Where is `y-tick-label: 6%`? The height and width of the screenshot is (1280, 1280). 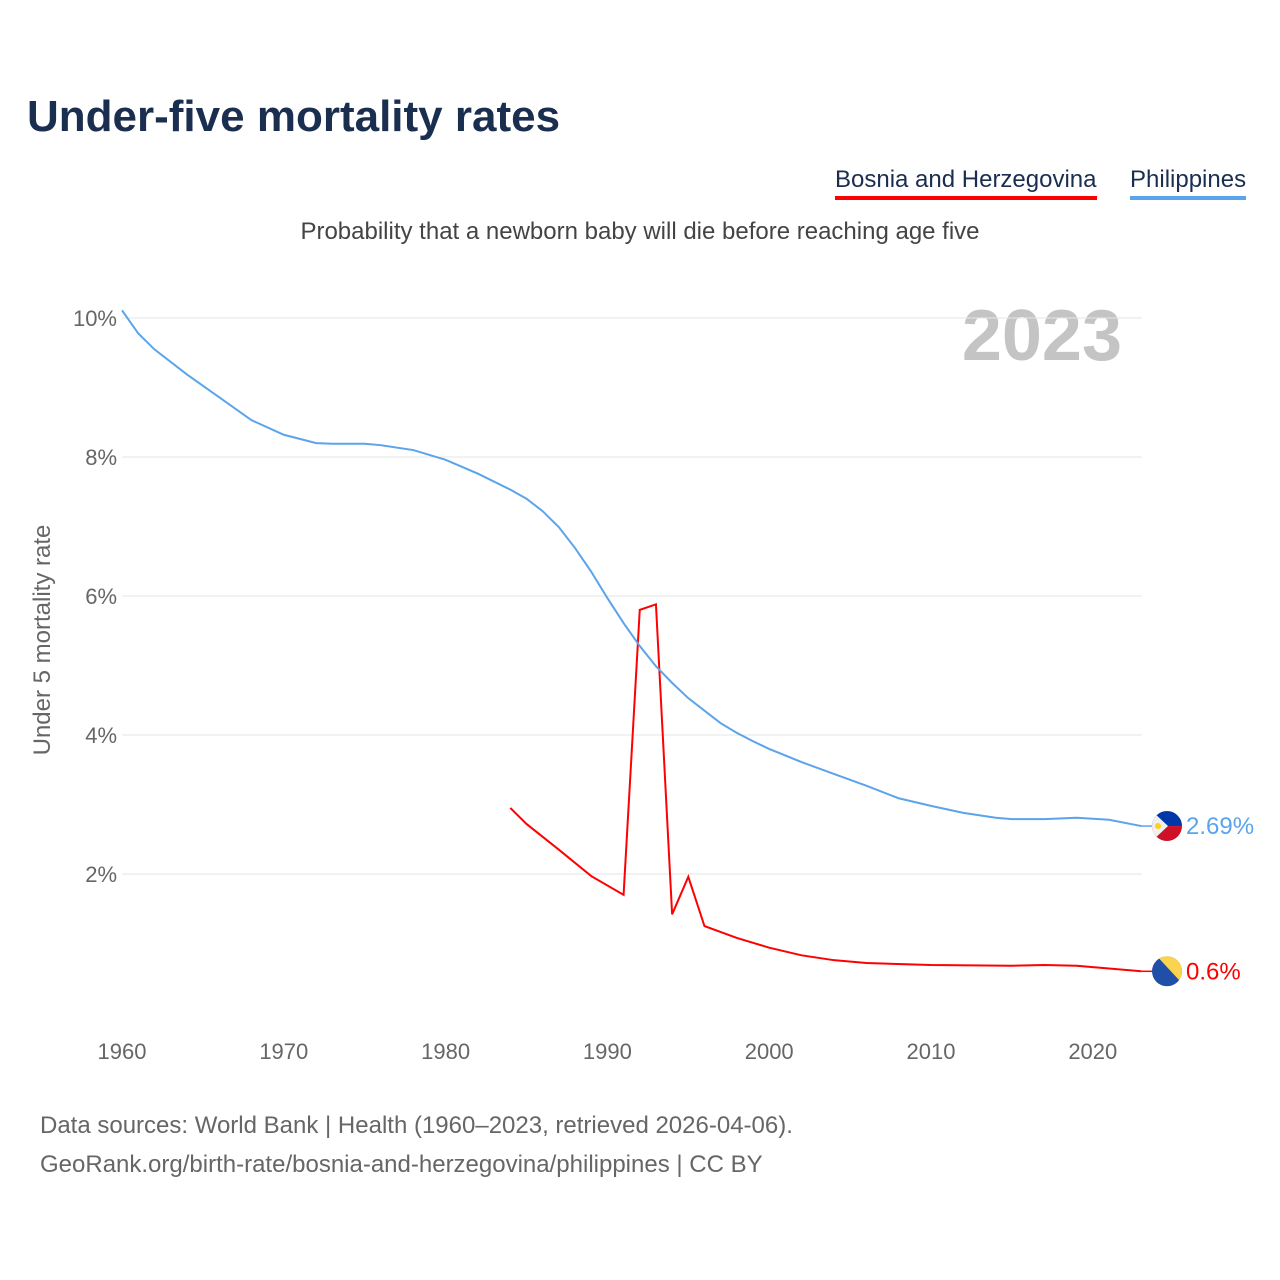 y-tick-label: 6% is located at coordinates (101, 596).